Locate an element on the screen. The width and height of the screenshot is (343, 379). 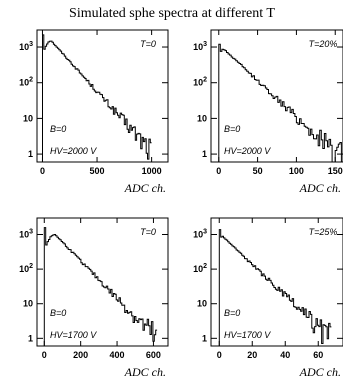
x-tick-label: 600 is located at coordinates (153, 355).